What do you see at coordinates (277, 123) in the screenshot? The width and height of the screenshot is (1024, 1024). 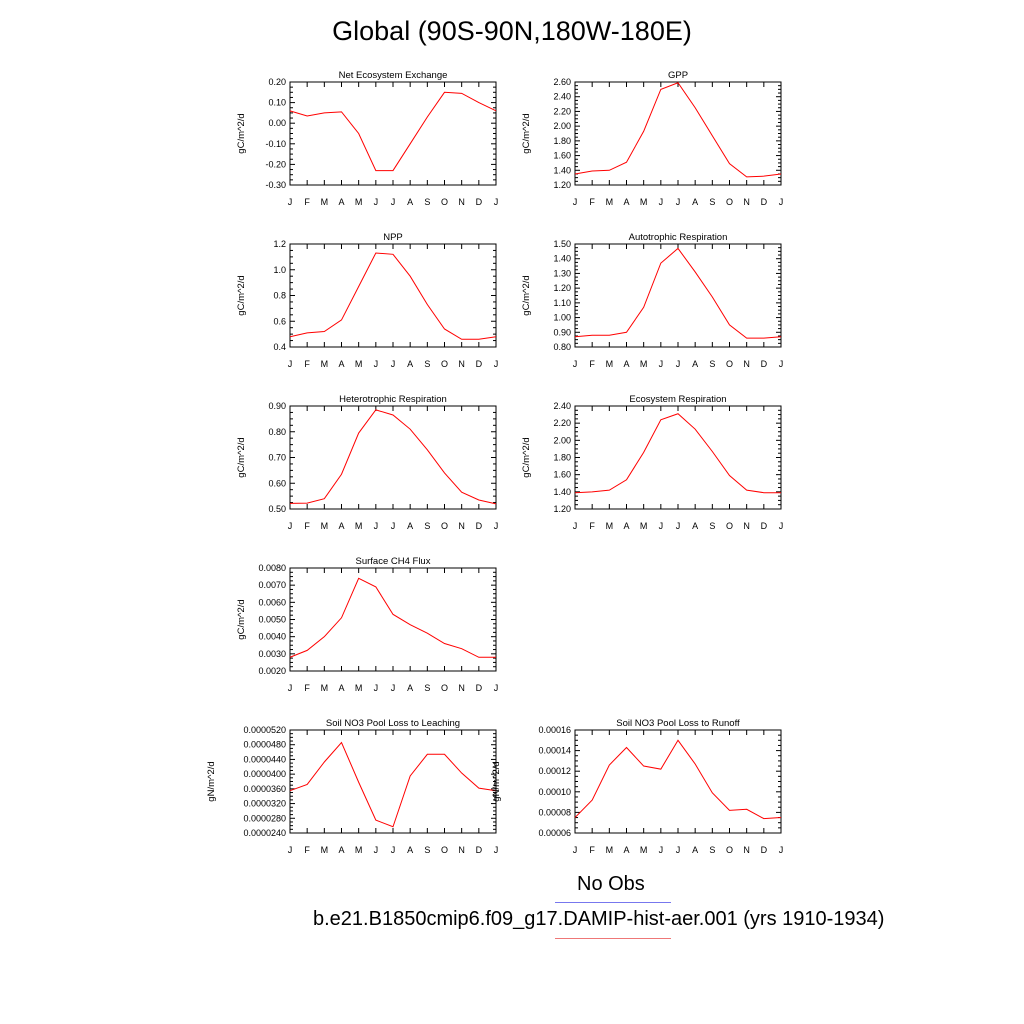 I see `y-tick-label: 0.00` at bounding box center [277, 123].